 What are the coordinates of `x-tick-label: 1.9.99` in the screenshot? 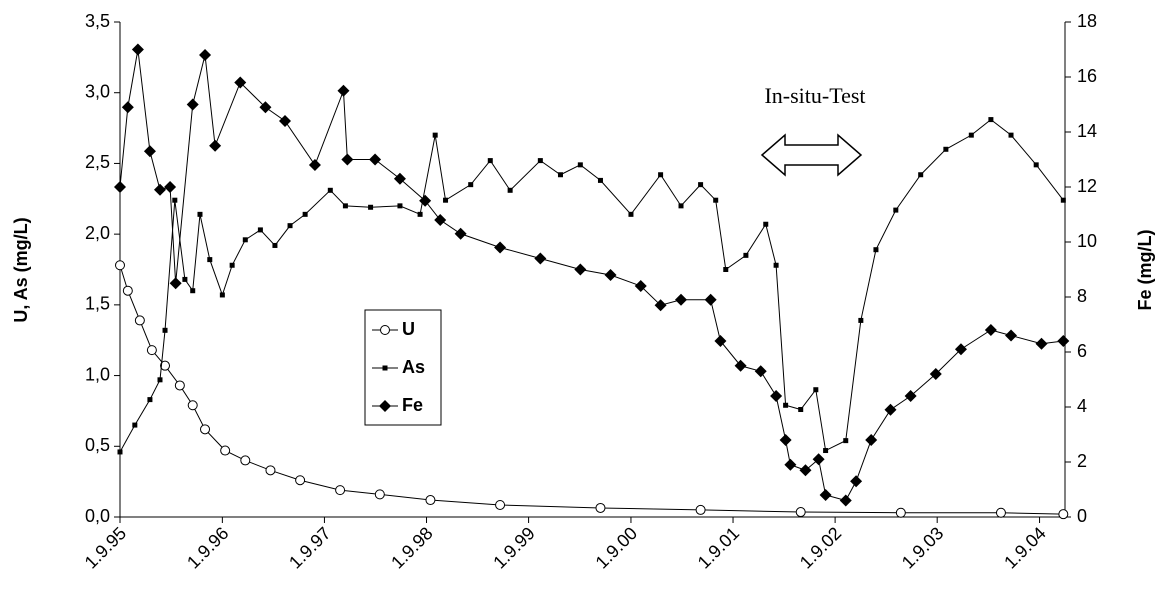 It's located at (514, 548).